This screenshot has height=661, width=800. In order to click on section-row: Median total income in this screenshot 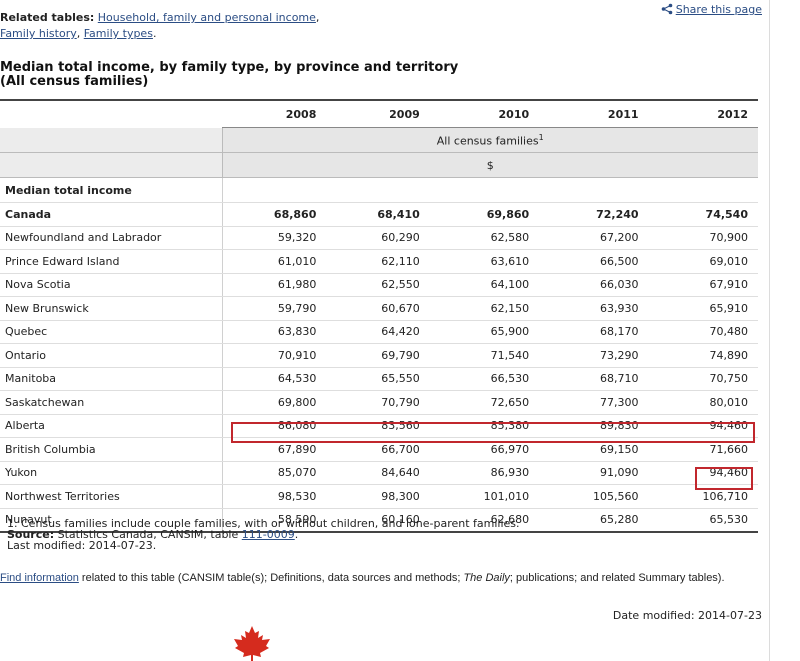, I will do `click(379, 190)`.